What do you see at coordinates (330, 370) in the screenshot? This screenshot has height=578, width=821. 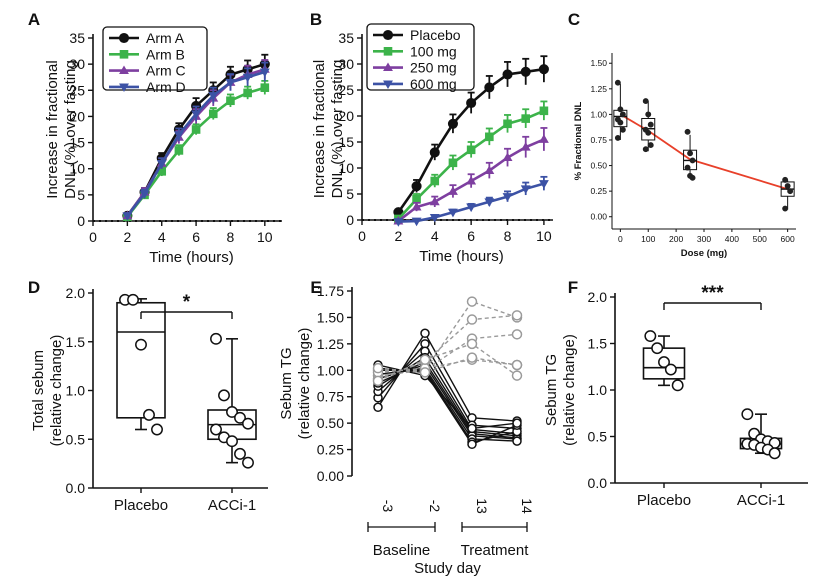 I see `y-tick-label: 1.00` at bounding box center [330, 370].